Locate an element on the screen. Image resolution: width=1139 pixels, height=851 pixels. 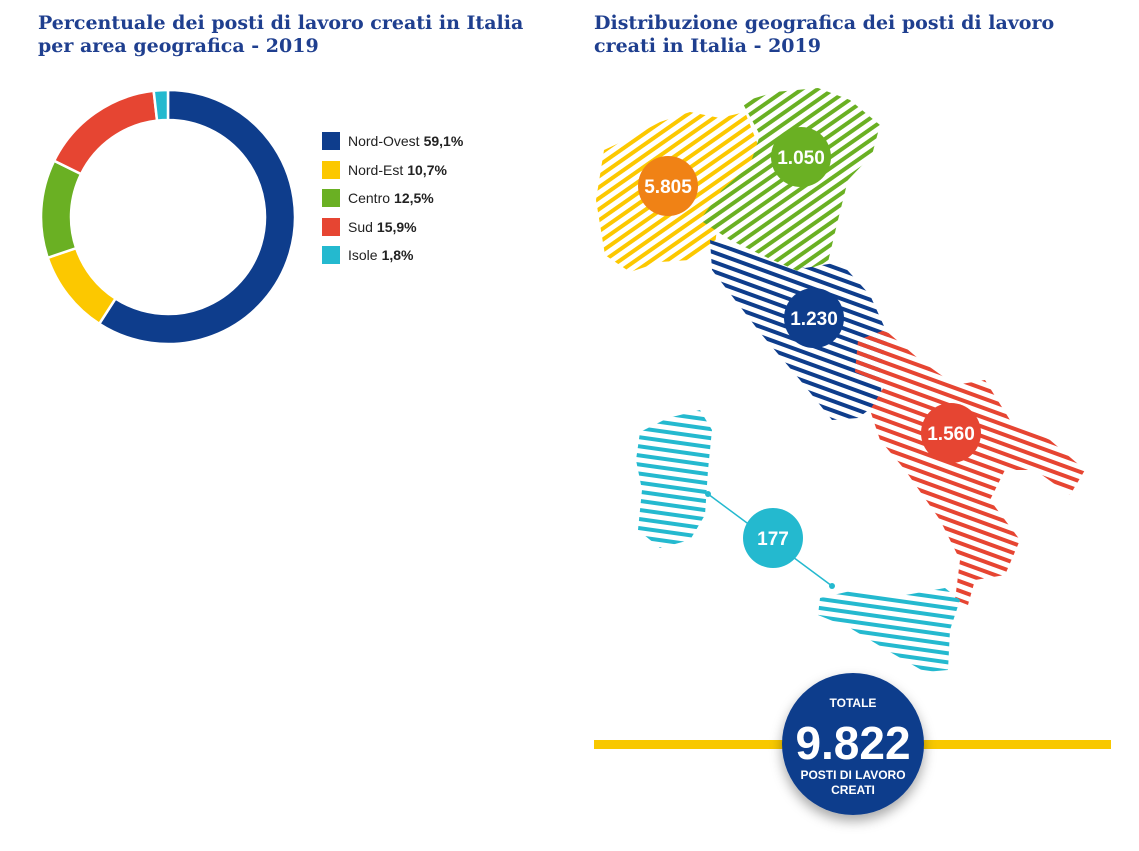
total-bottom-label: CREATI is located at coordinates (853, 790).